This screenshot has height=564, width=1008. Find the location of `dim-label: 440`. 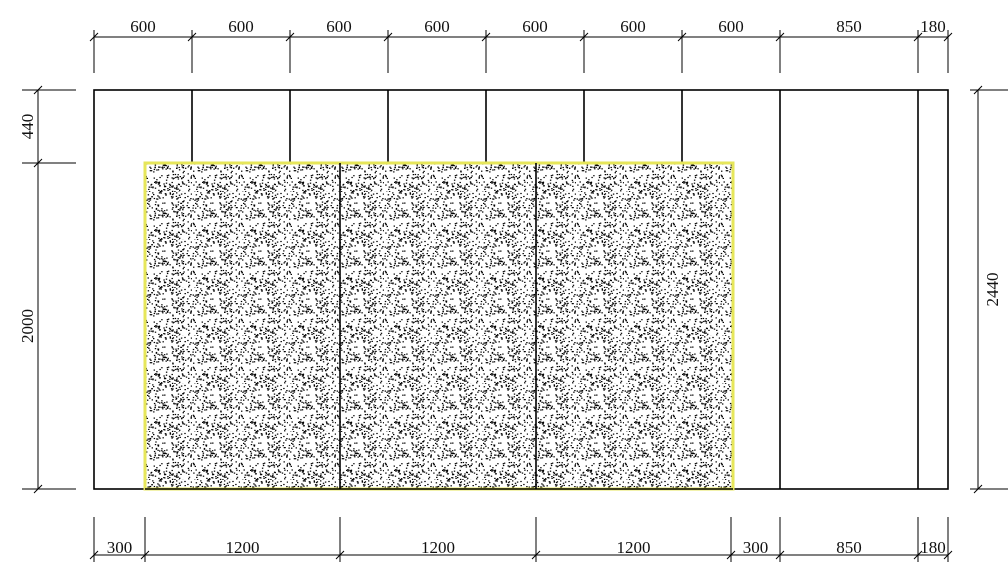

dim-label: 440 is located at coordinates (27, 127).